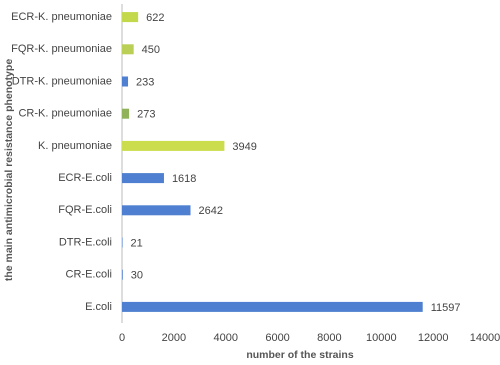  What do you see at coordinates (89, 275) in the screenshot?
I see `y-tick-label: CR-E.coli` at bounding box center [89, 275].